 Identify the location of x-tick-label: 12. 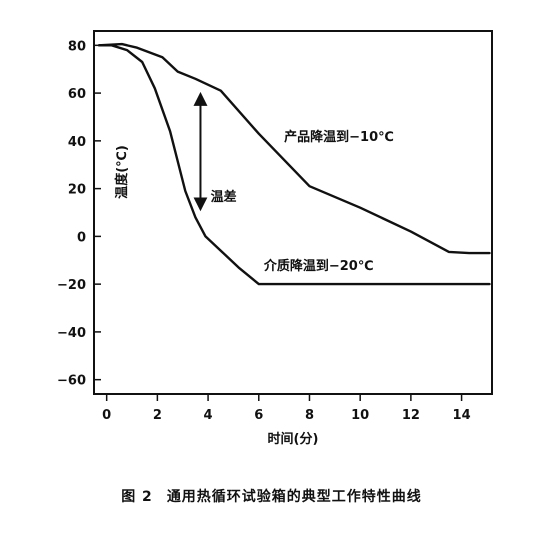
(411, 415).